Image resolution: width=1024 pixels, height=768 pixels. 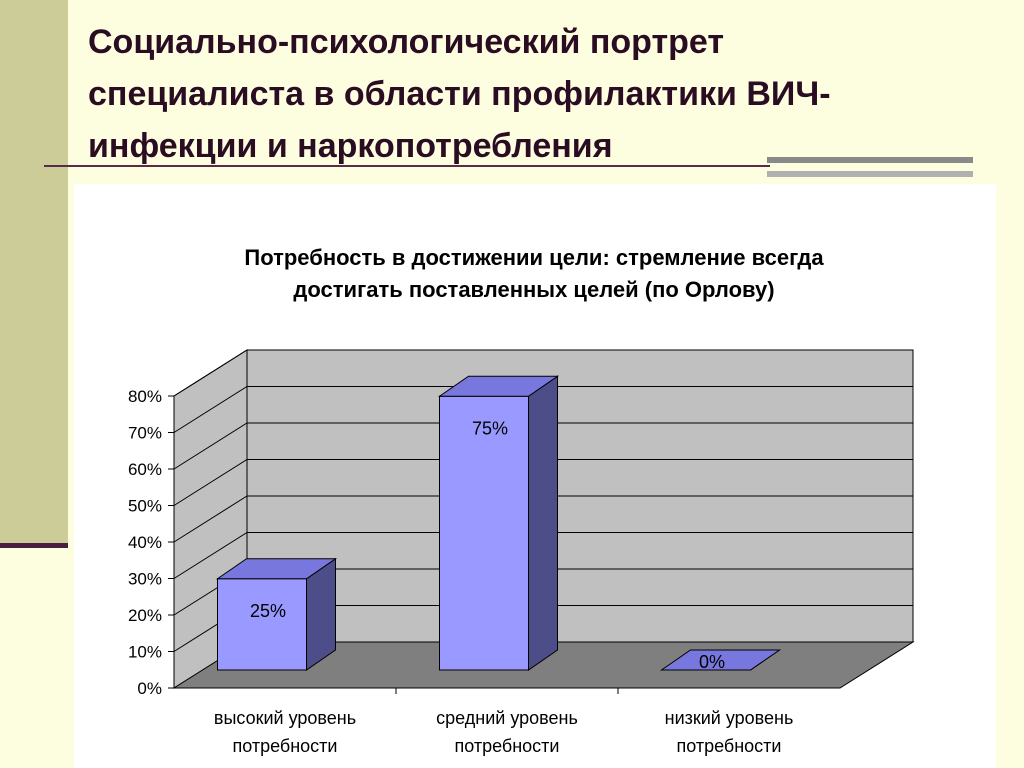 What do you see at coordinates (34, 272) in the screenshot?
I see `side-decoration-band` at bounding box center [34, 272].